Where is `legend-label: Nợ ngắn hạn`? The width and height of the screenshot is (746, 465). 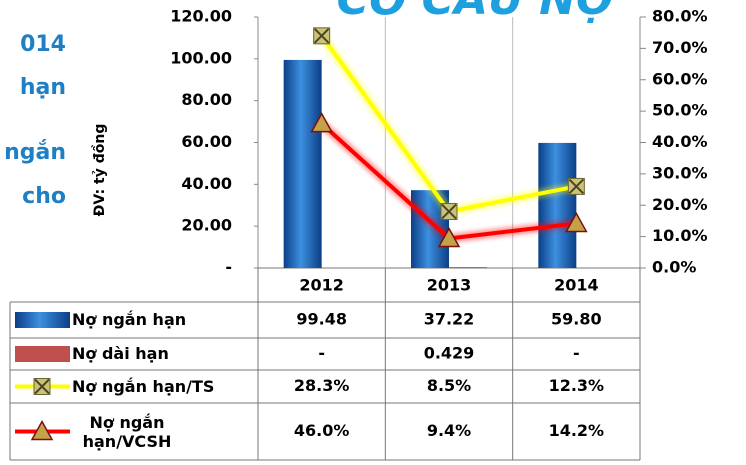
legend-label: Nợ ngắn hạn is located at coordinates (129, 319).